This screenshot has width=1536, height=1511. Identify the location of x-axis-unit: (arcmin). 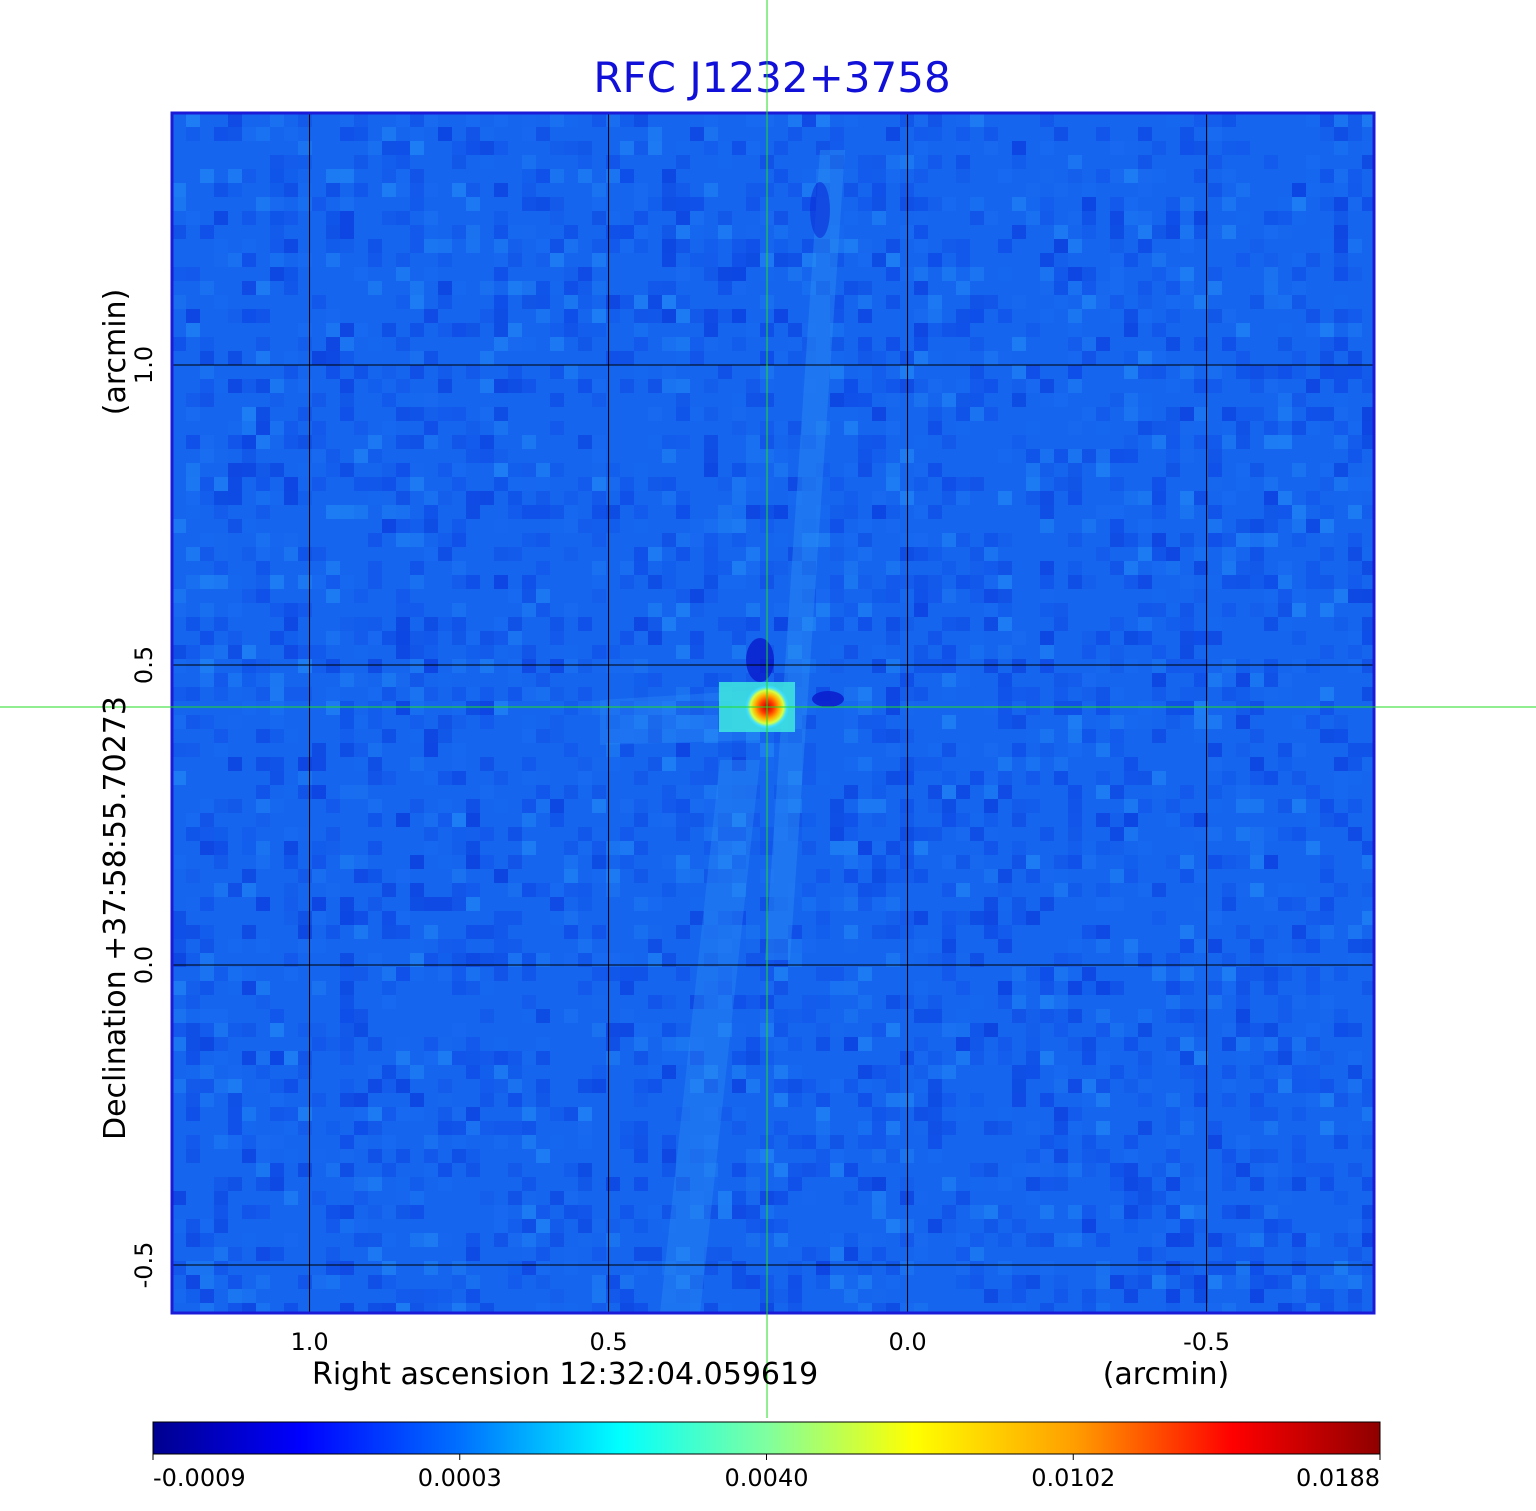
(1166, 1374).